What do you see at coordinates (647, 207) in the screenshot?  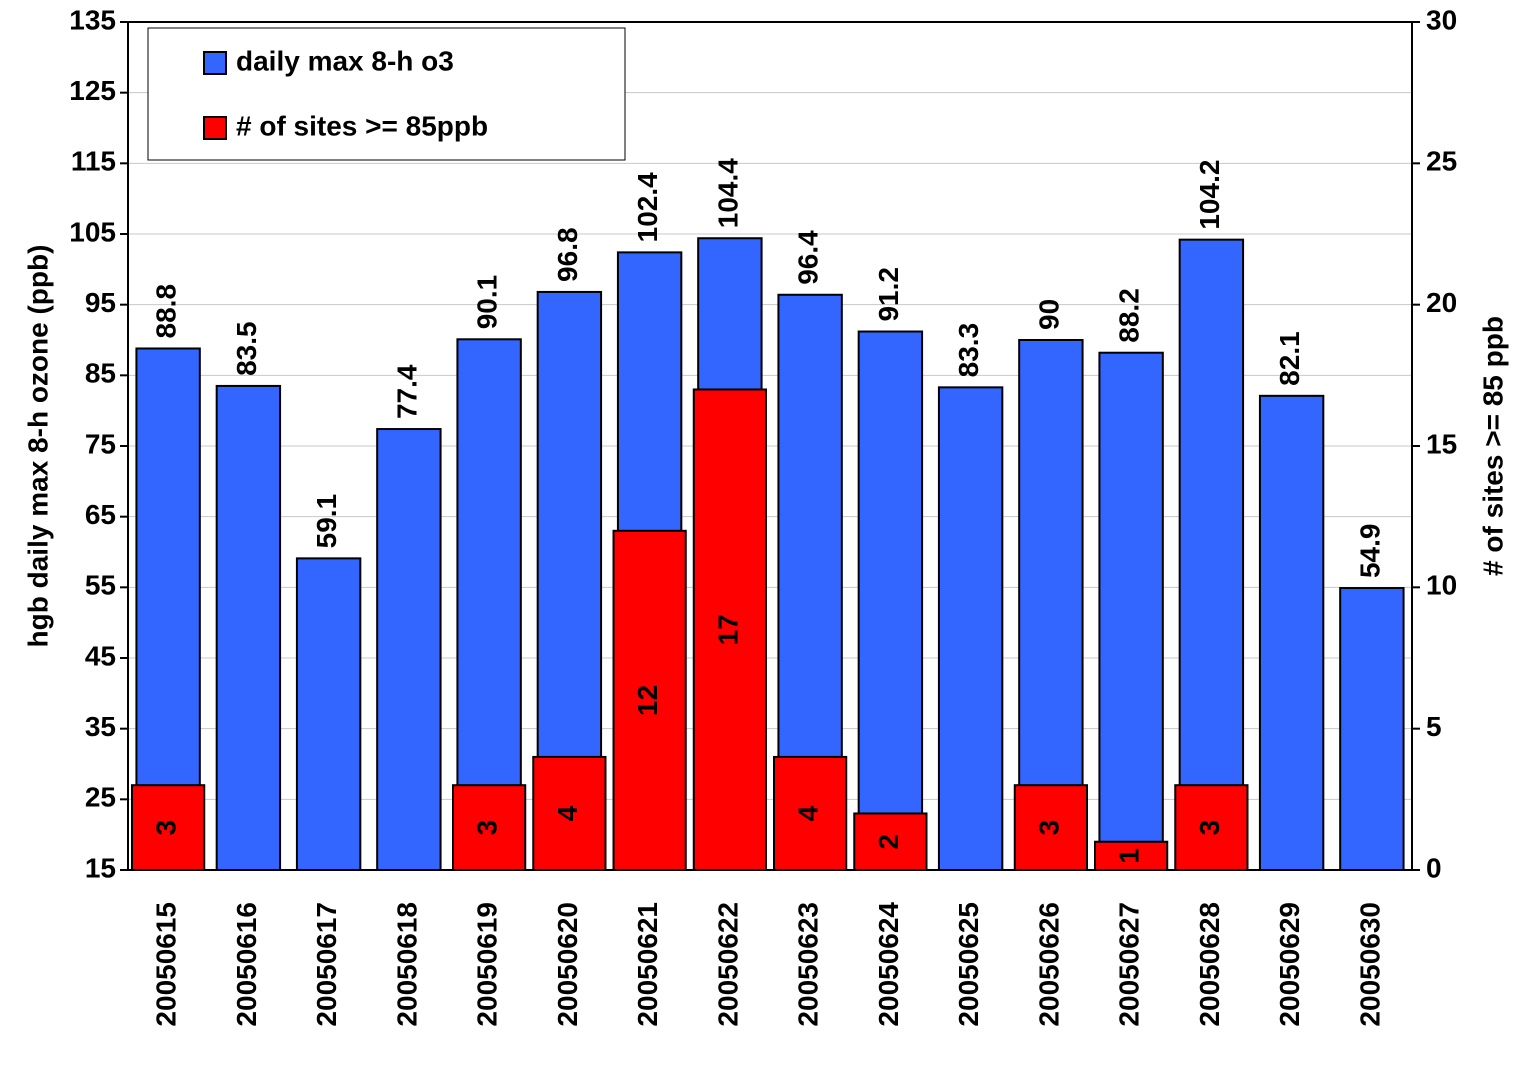 I see `data-label: 102.4` at bounding box center [647, 207].